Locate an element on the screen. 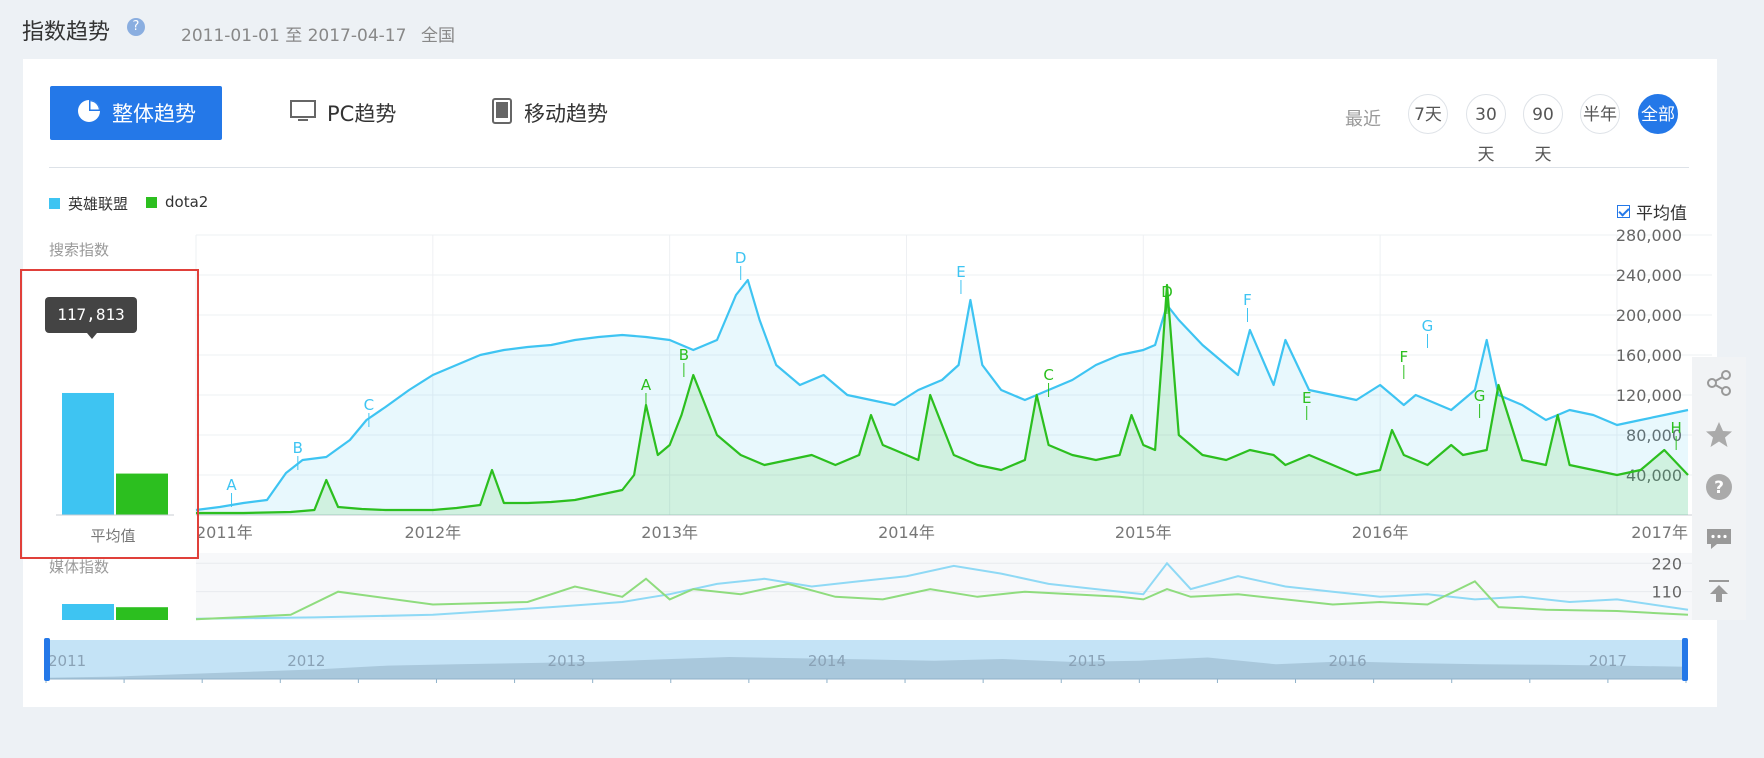 The image size is (1764, 758). navigator-tick-label: 2014 is located at coordinates (827, 661).